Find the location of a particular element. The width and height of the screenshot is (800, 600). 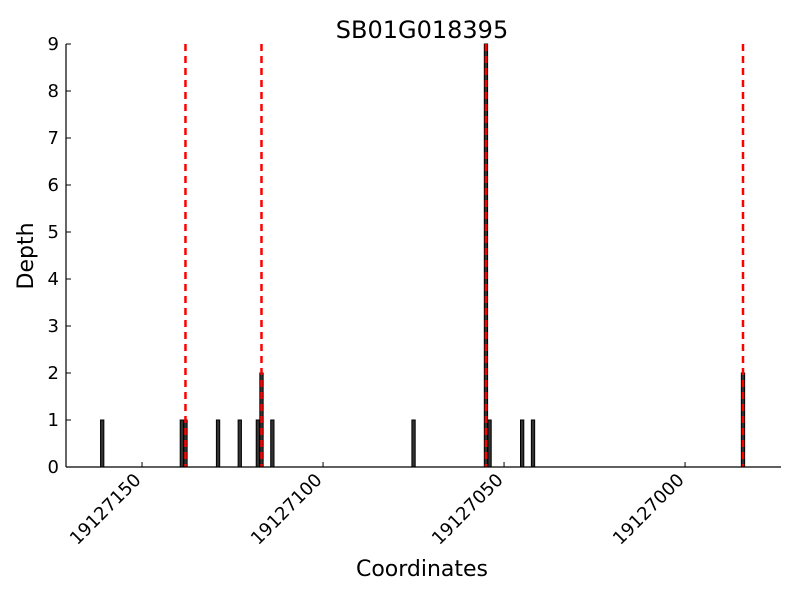

y-tick-label: 9 is located at coordinates (53, 44).